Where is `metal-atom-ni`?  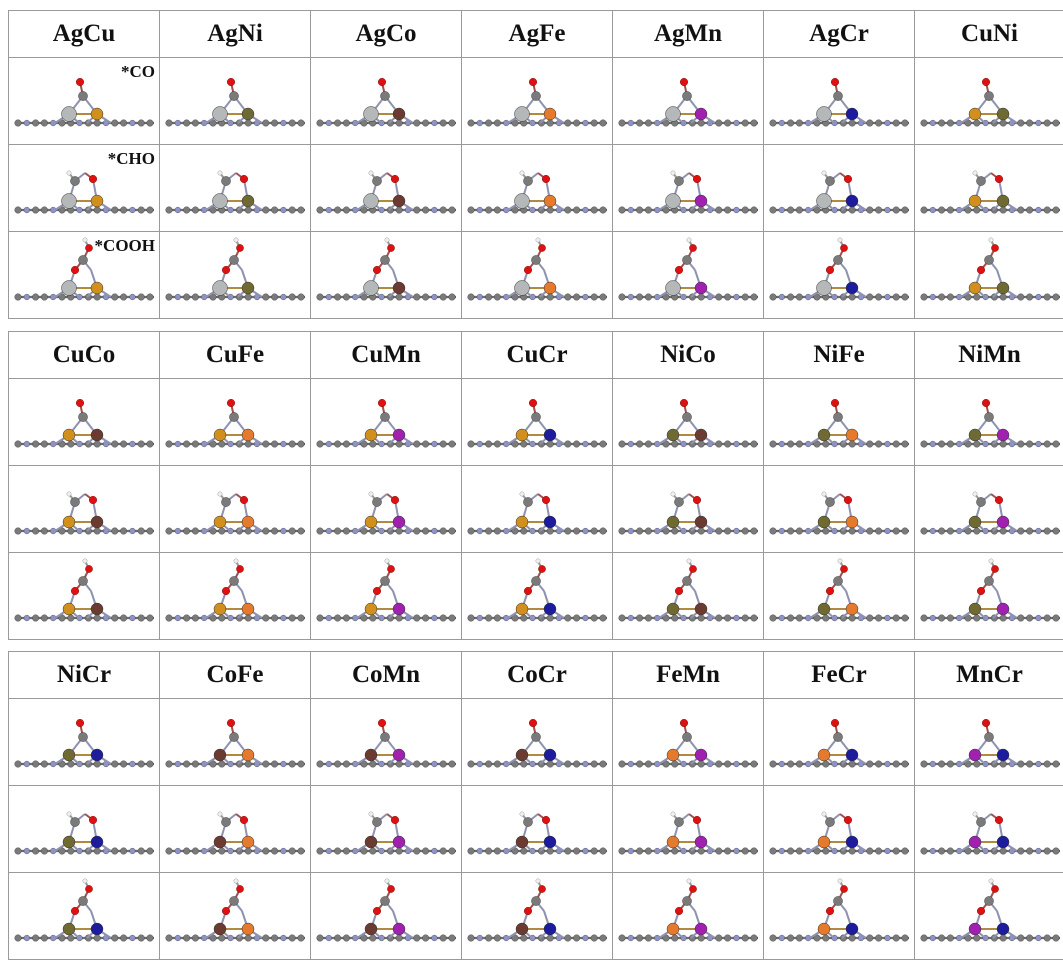 metal-atom-ni is located at coordinates (824, 435).